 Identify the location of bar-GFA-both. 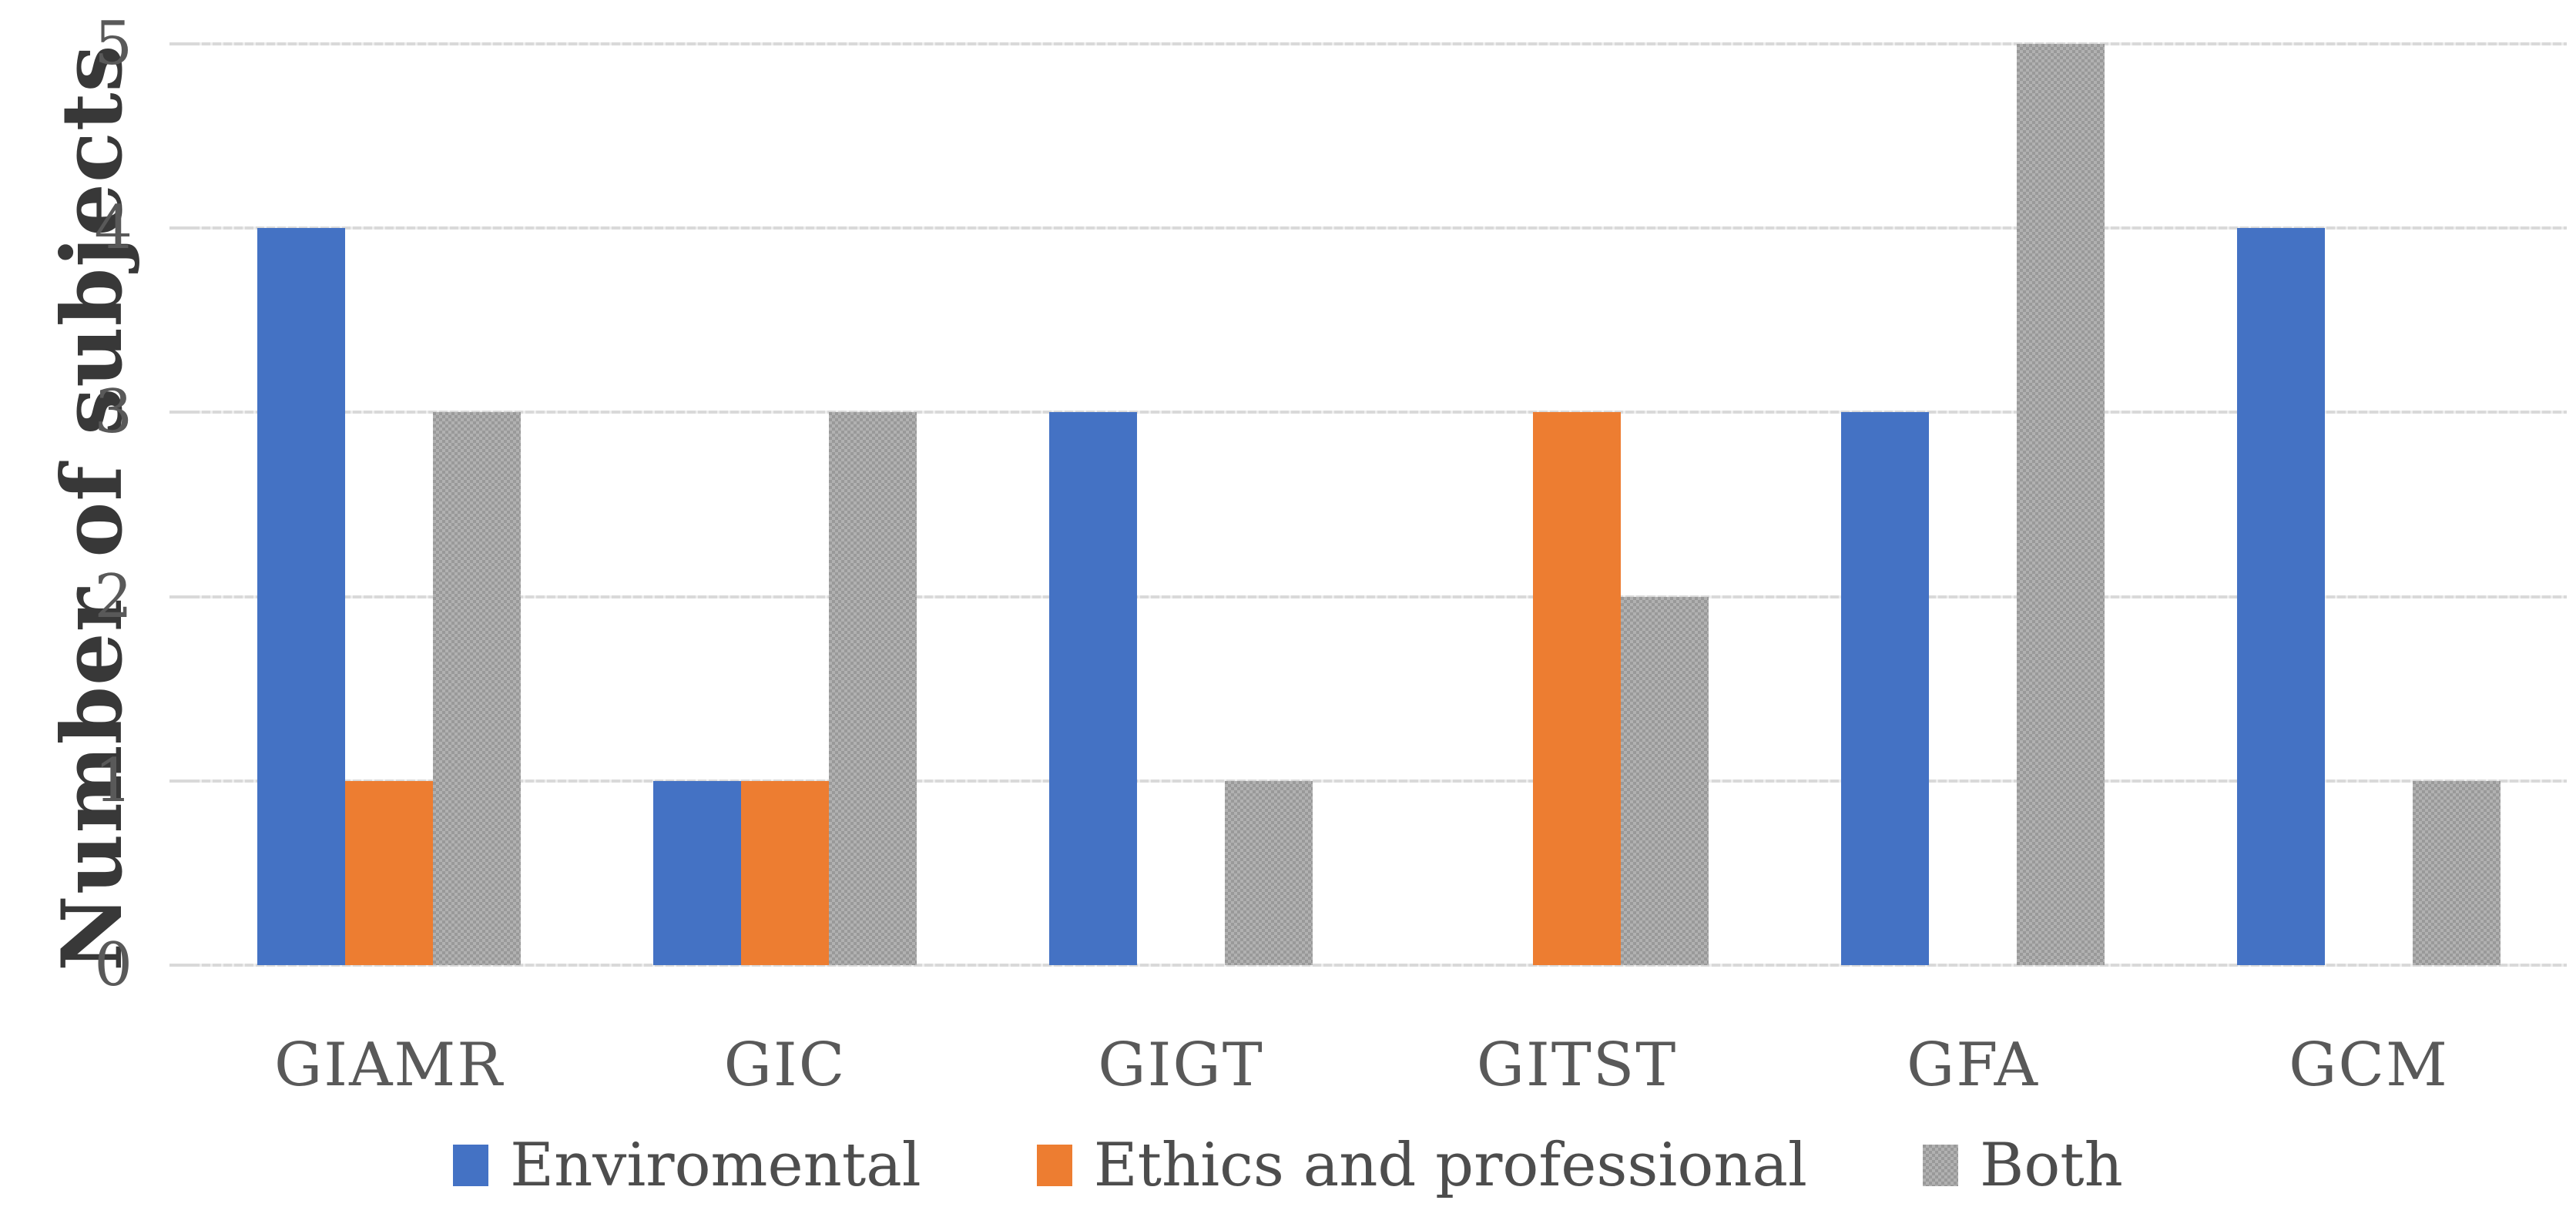
(2061, 505).